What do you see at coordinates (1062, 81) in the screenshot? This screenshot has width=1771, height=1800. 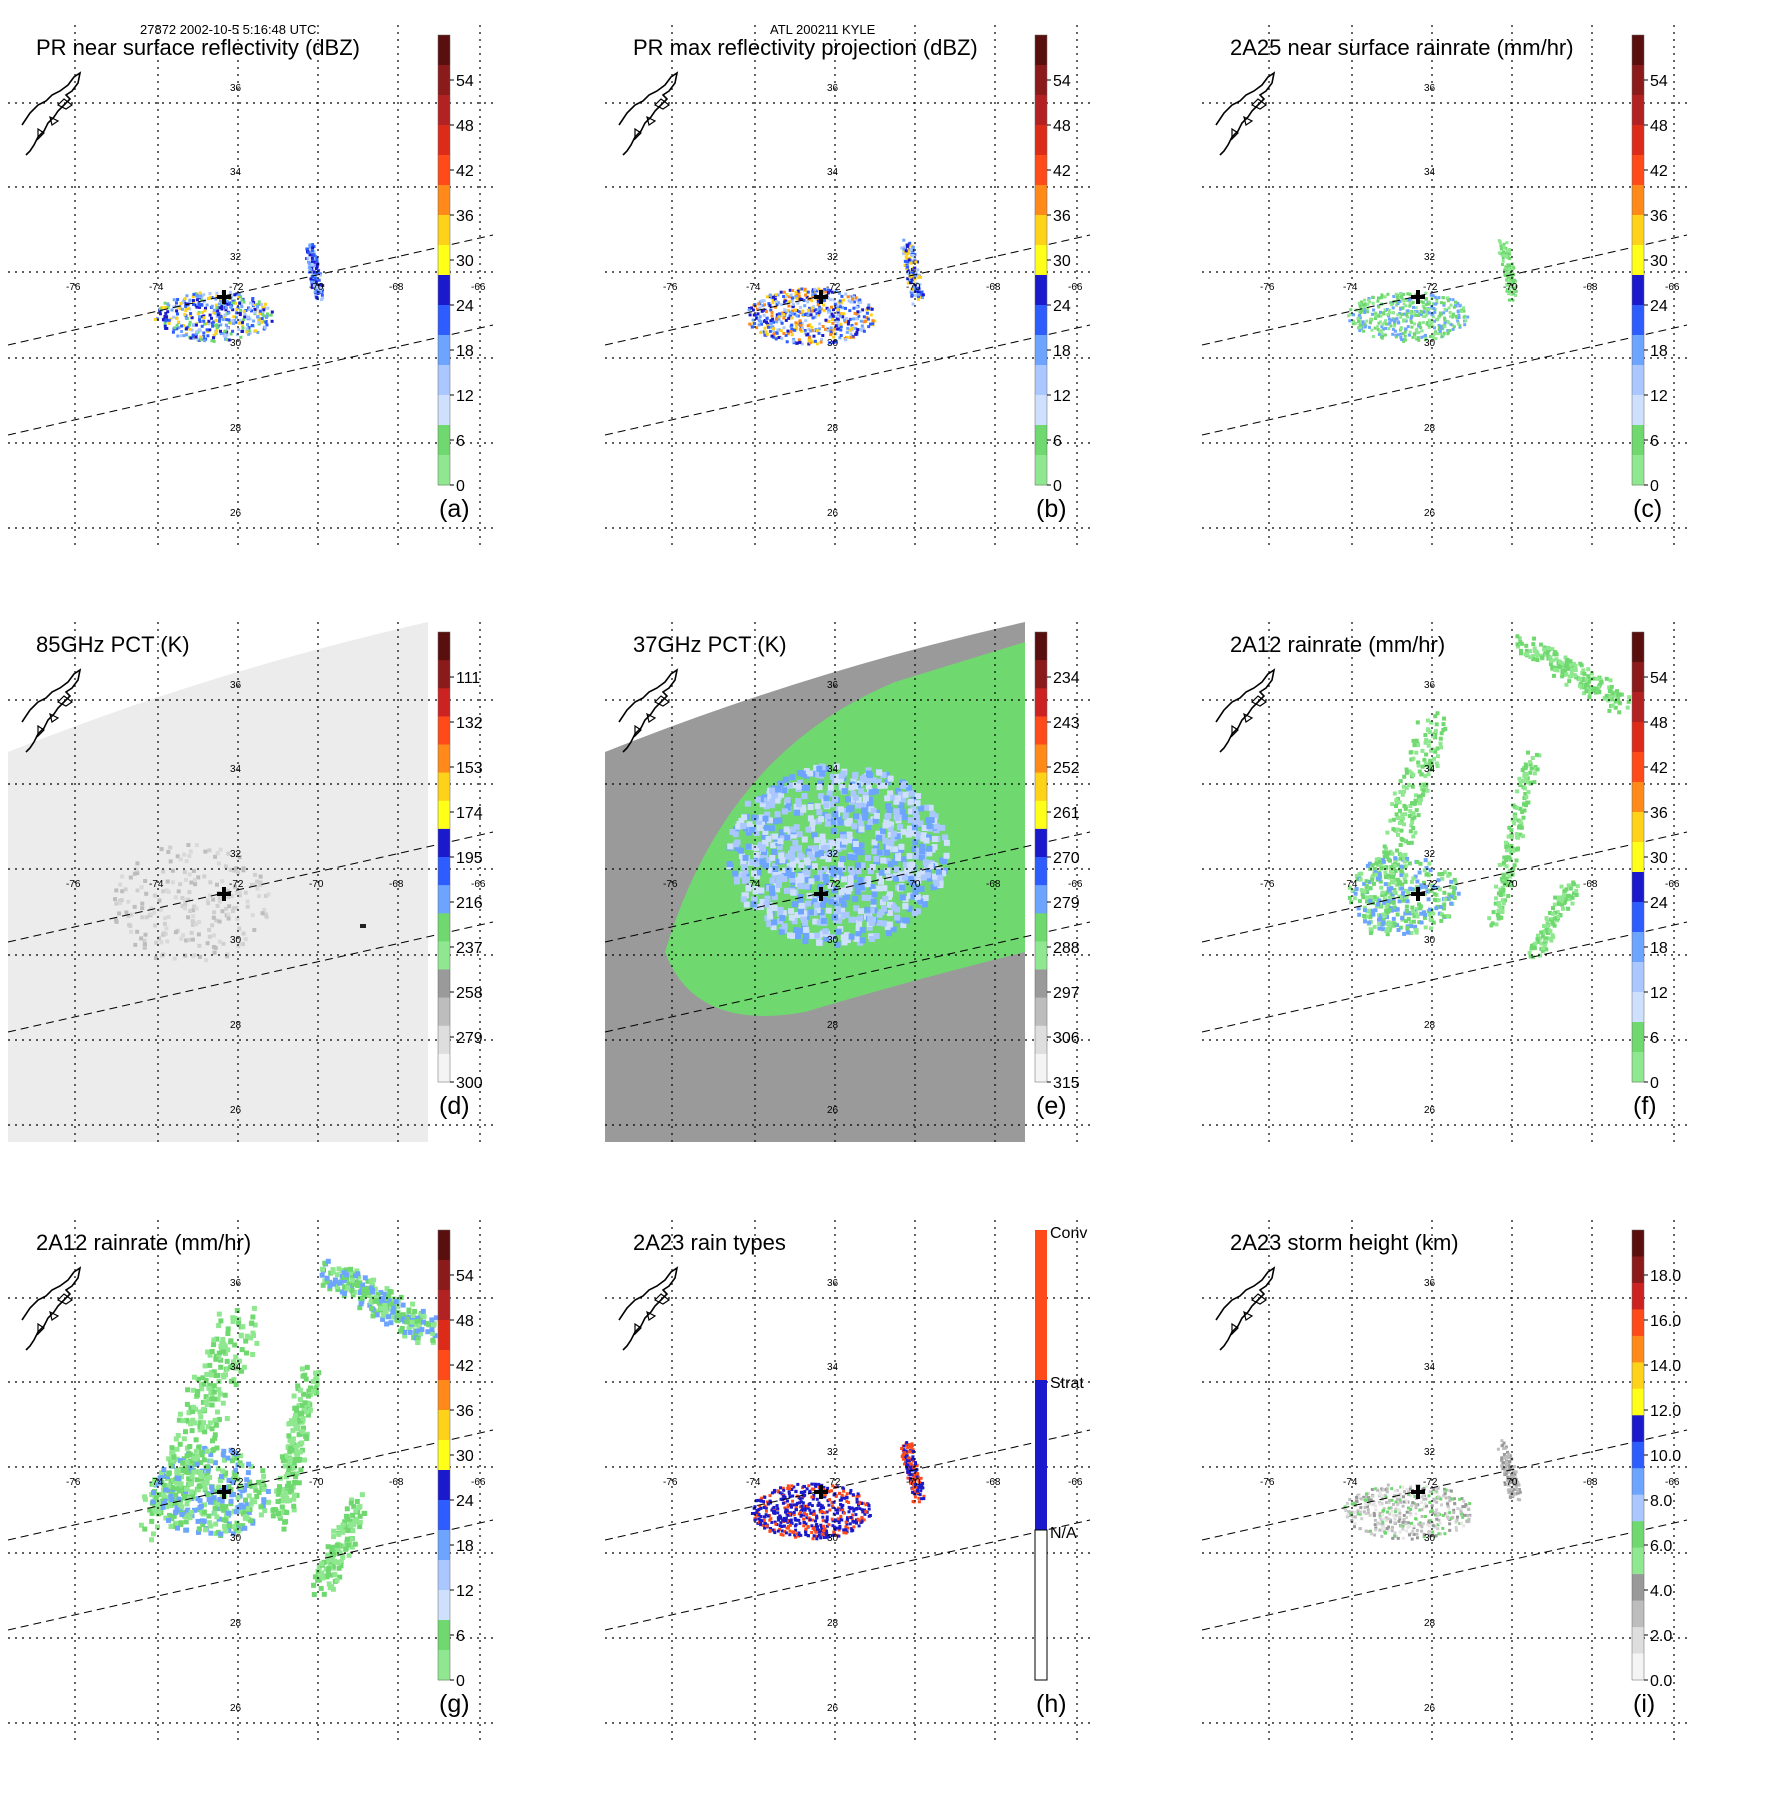 I see `colorbar-label: 54` at bounding box center [1062, 81].